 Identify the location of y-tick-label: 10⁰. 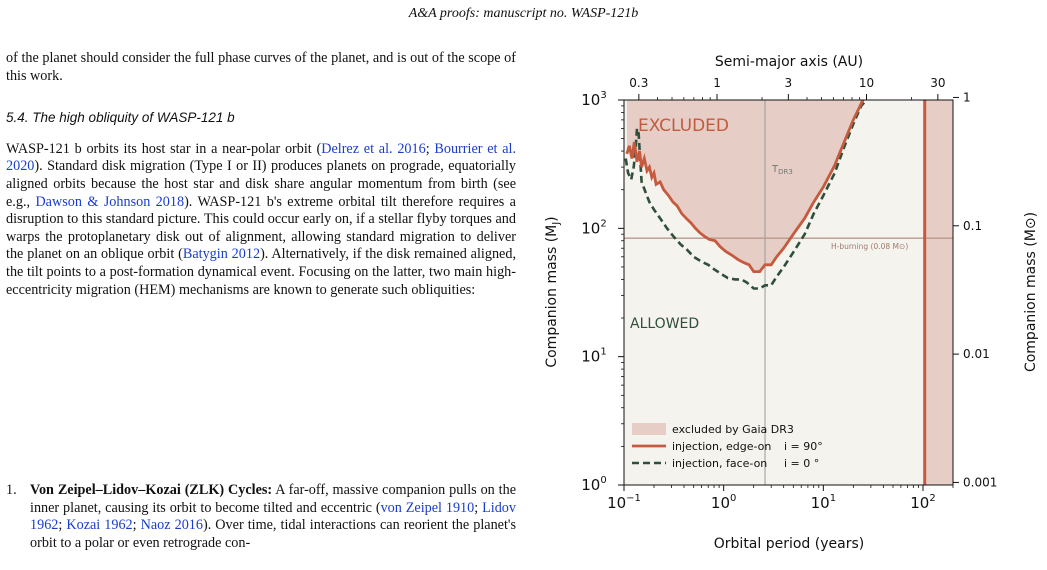
(593, 484).